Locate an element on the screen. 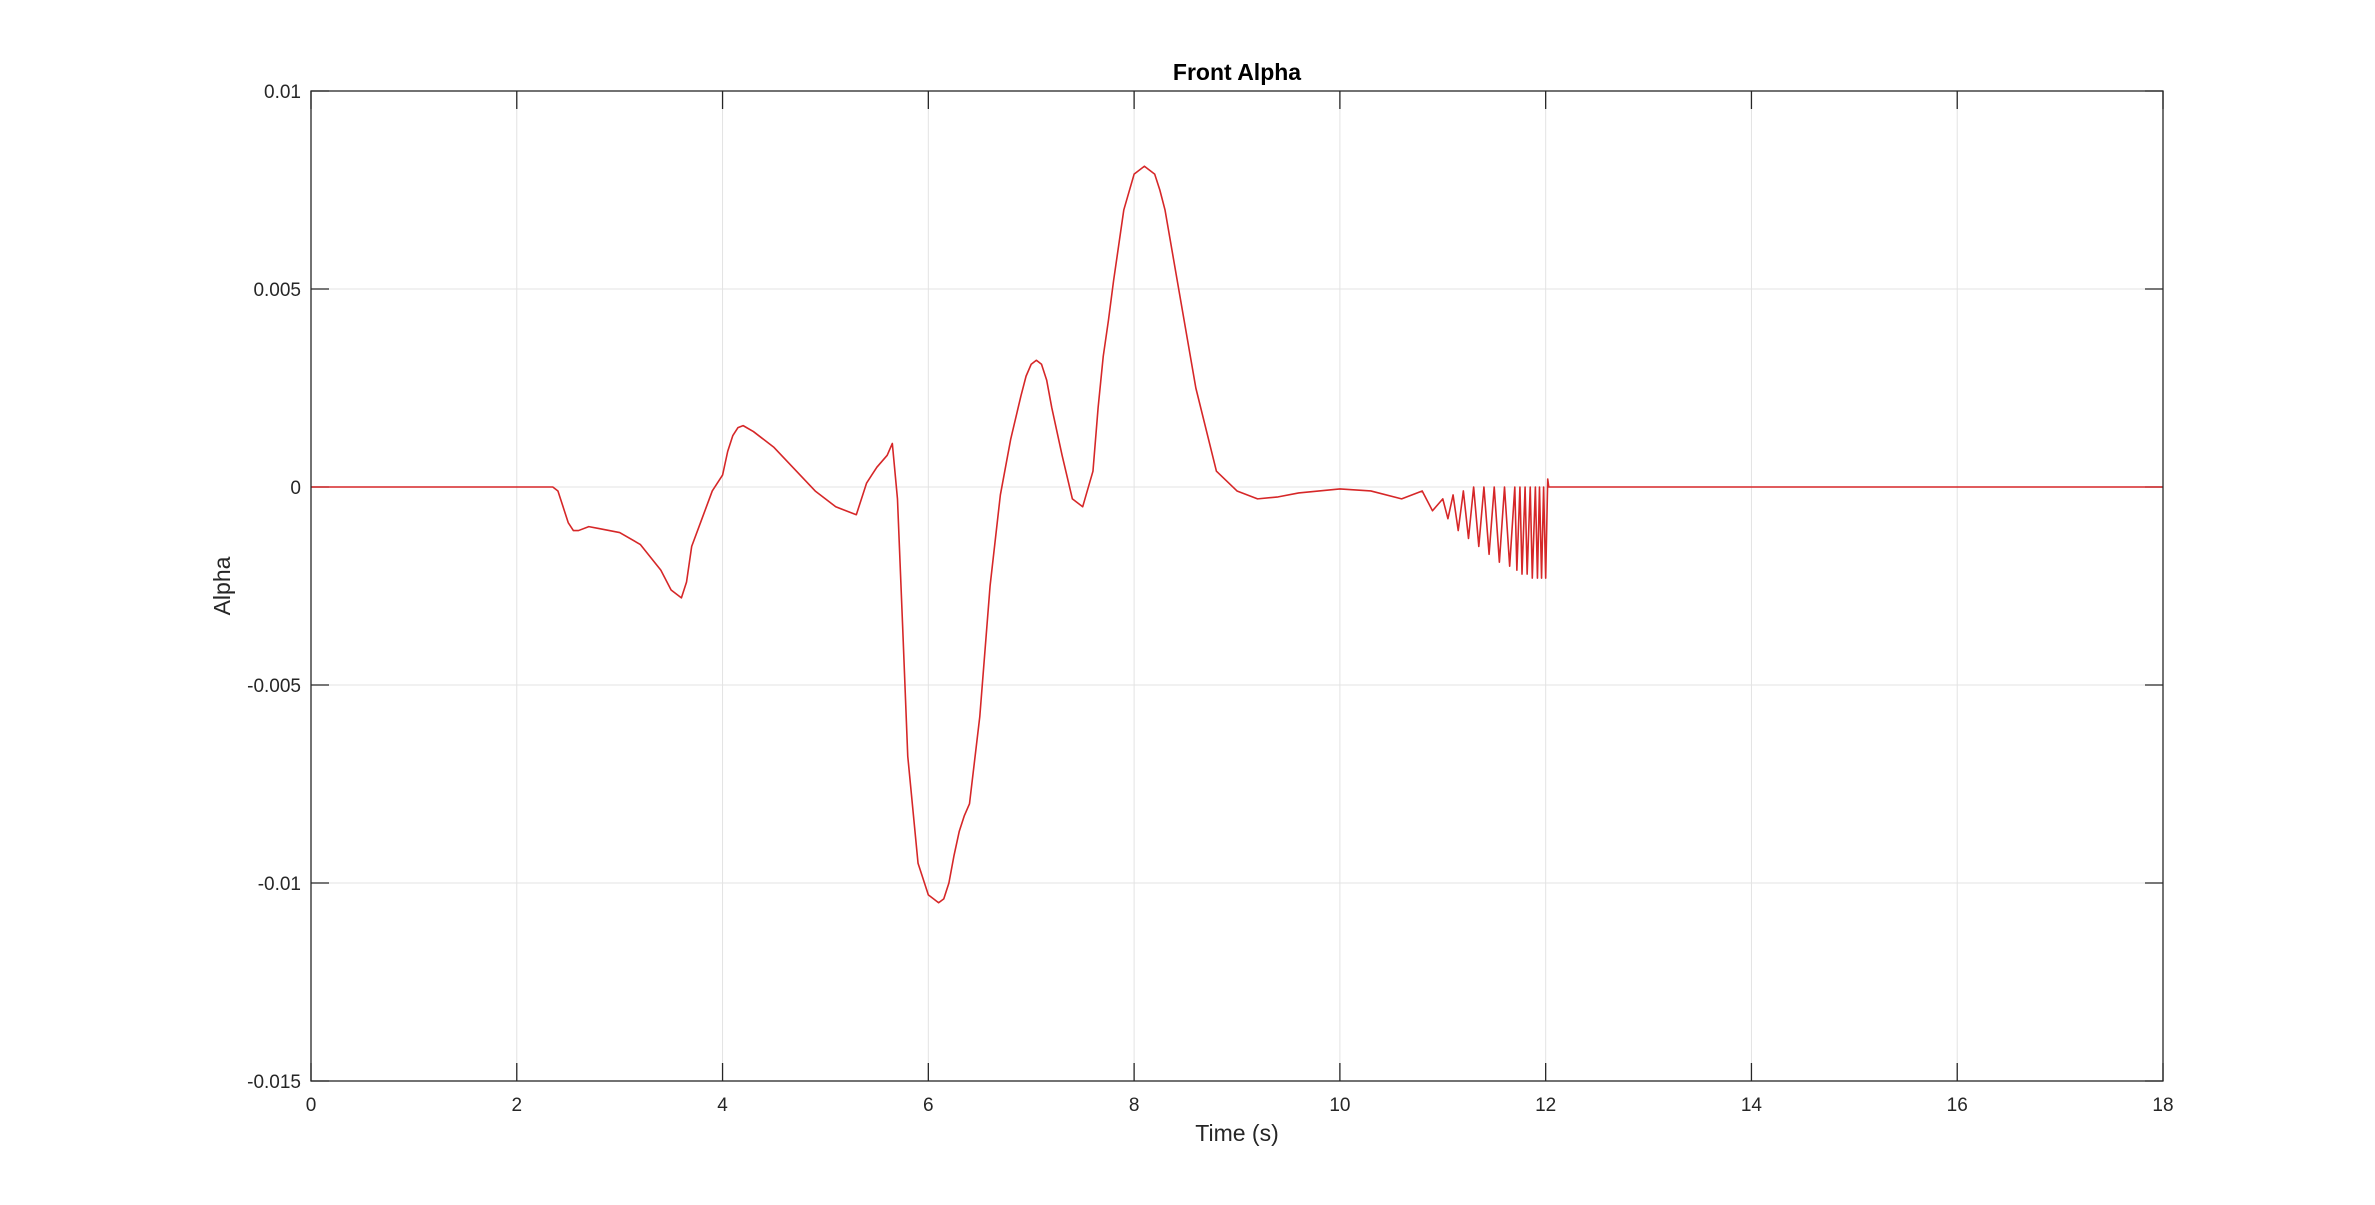 The height and width of the screenshot is (1205, 2375). y-tick-label: 0.005 is located at coordinates (277, 290).